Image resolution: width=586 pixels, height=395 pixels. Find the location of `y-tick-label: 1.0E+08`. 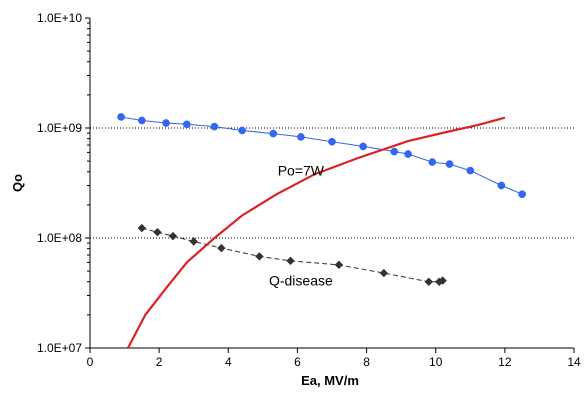

y-tick-label: 1.0E+08 is located at coordinates (59, 238).